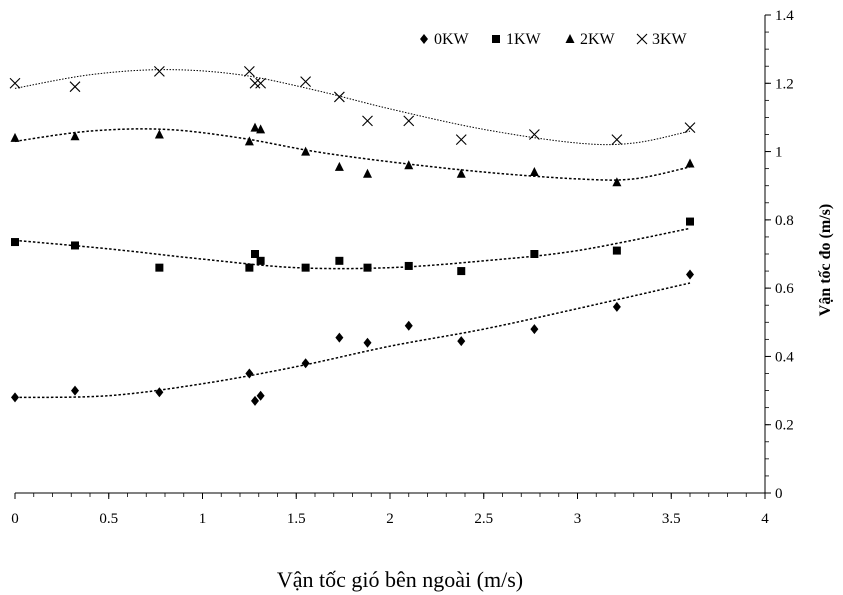 The height and width of the screenshot is (595, 843). I want to click on series-2kw, so click(352, 154).